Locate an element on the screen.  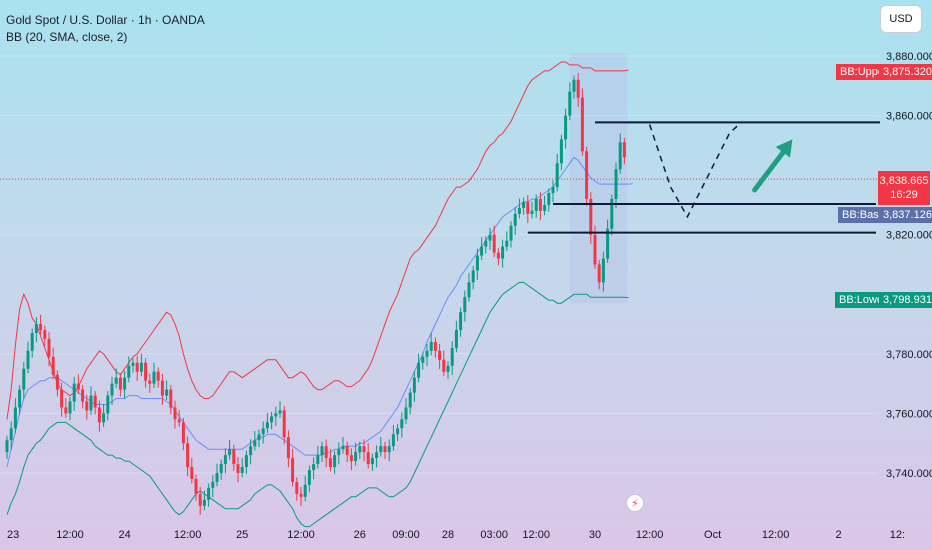
price-tick-label: 3,820.000 is located at coordinates (909, 236).